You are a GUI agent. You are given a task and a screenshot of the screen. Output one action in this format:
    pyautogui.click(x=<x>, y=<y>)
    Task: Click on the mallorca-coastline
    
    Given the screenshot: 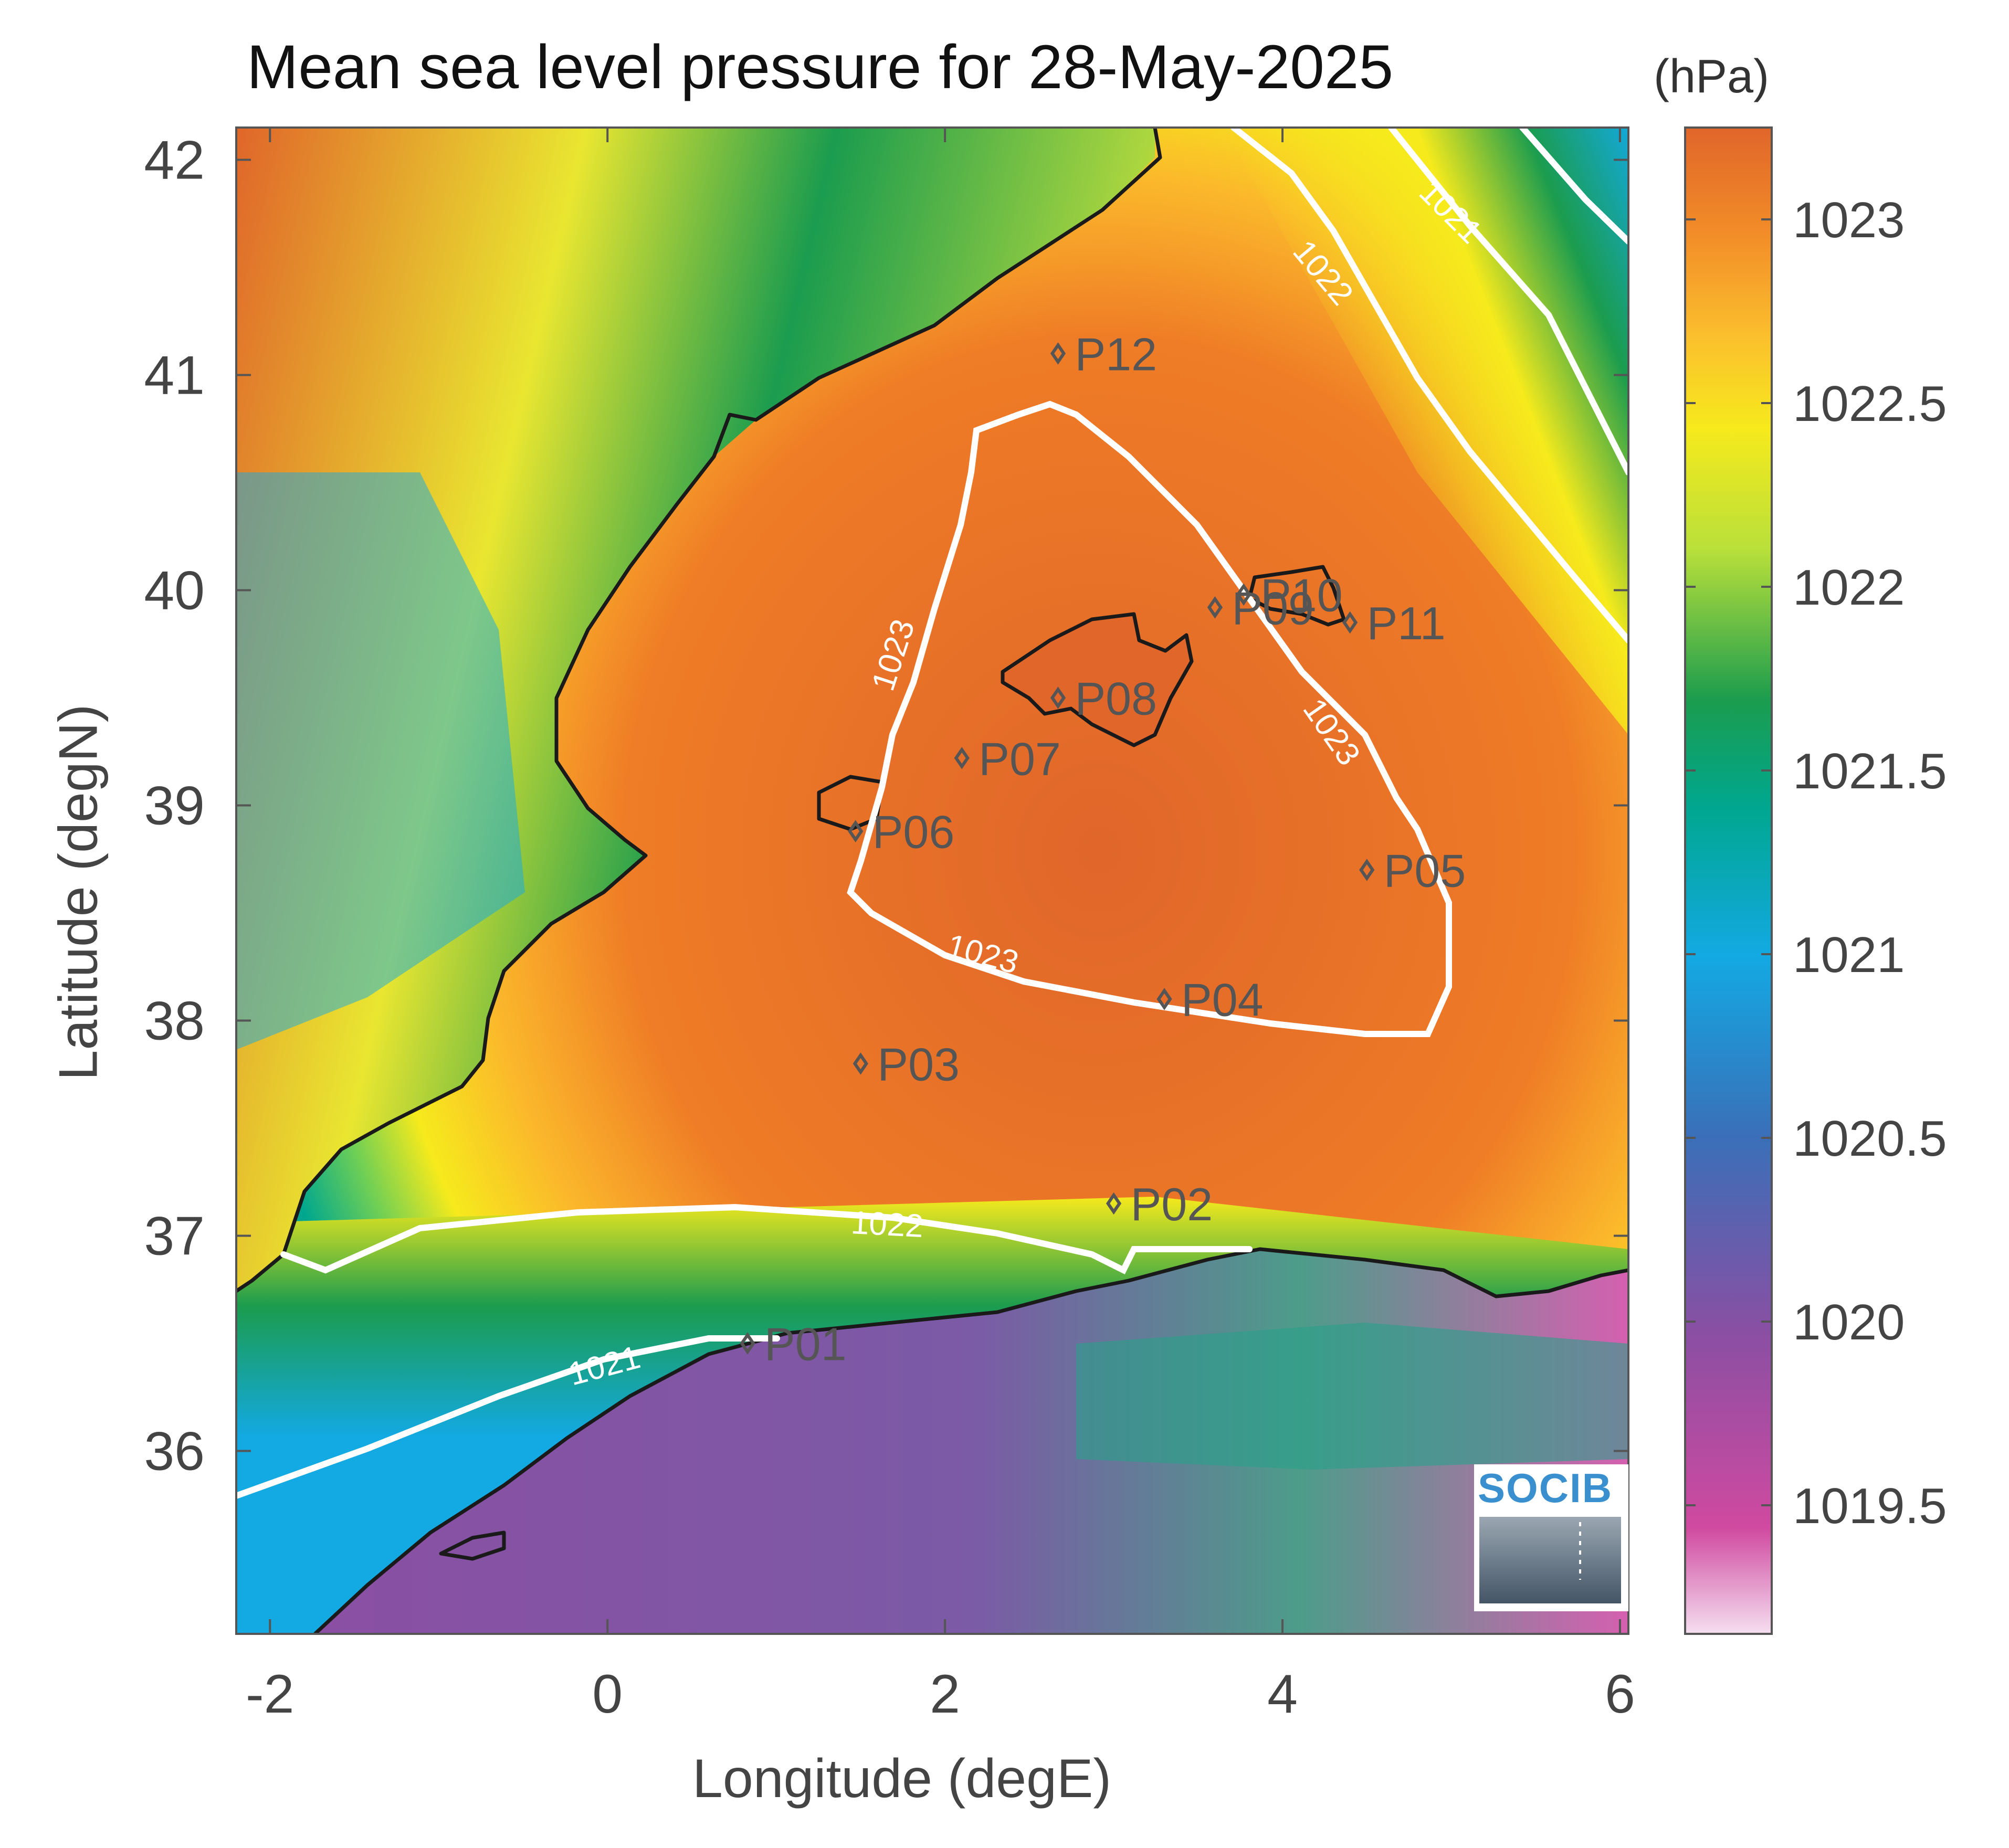 What is the action you would take?
    pyautogui.click(x=1097, y=679)
    